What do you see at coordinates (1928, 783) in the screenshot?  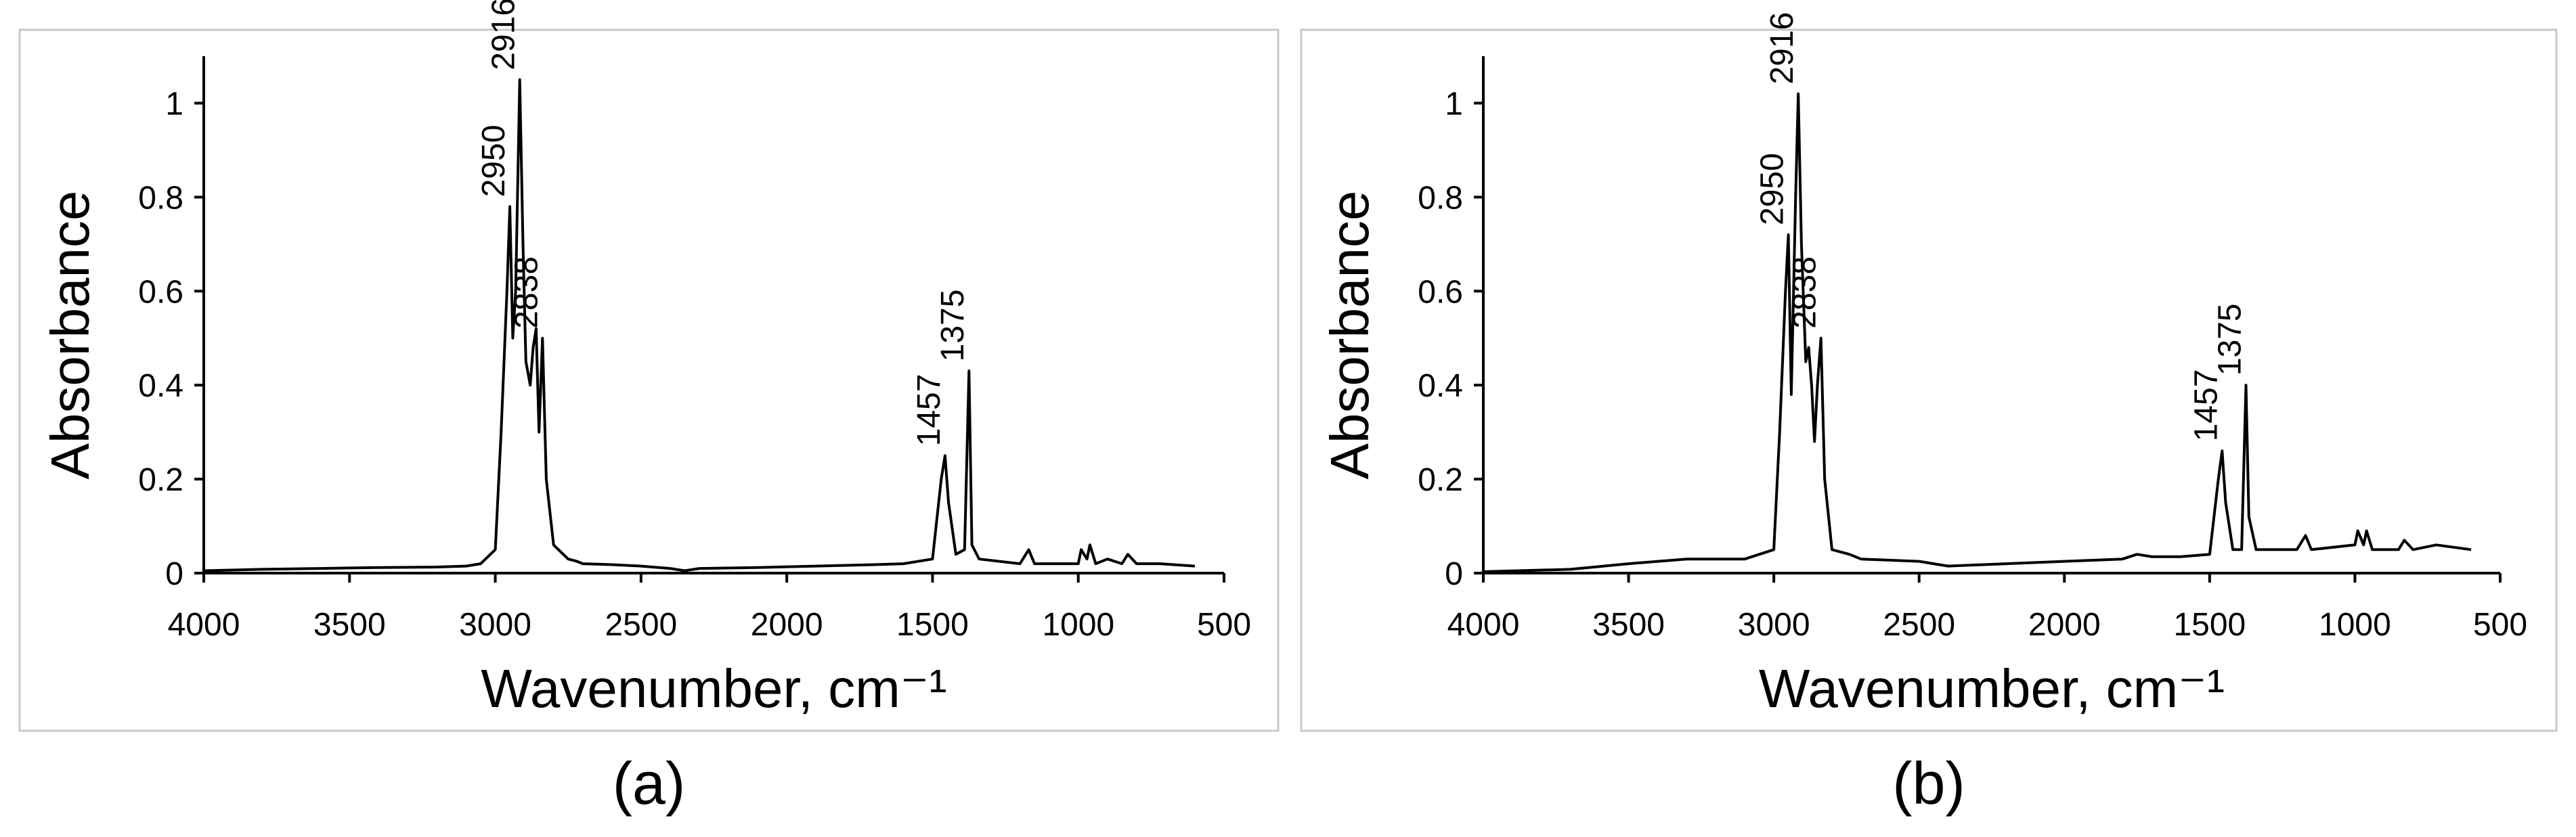 I see `panel-label: (b)` at bounding box center [1928, 783].